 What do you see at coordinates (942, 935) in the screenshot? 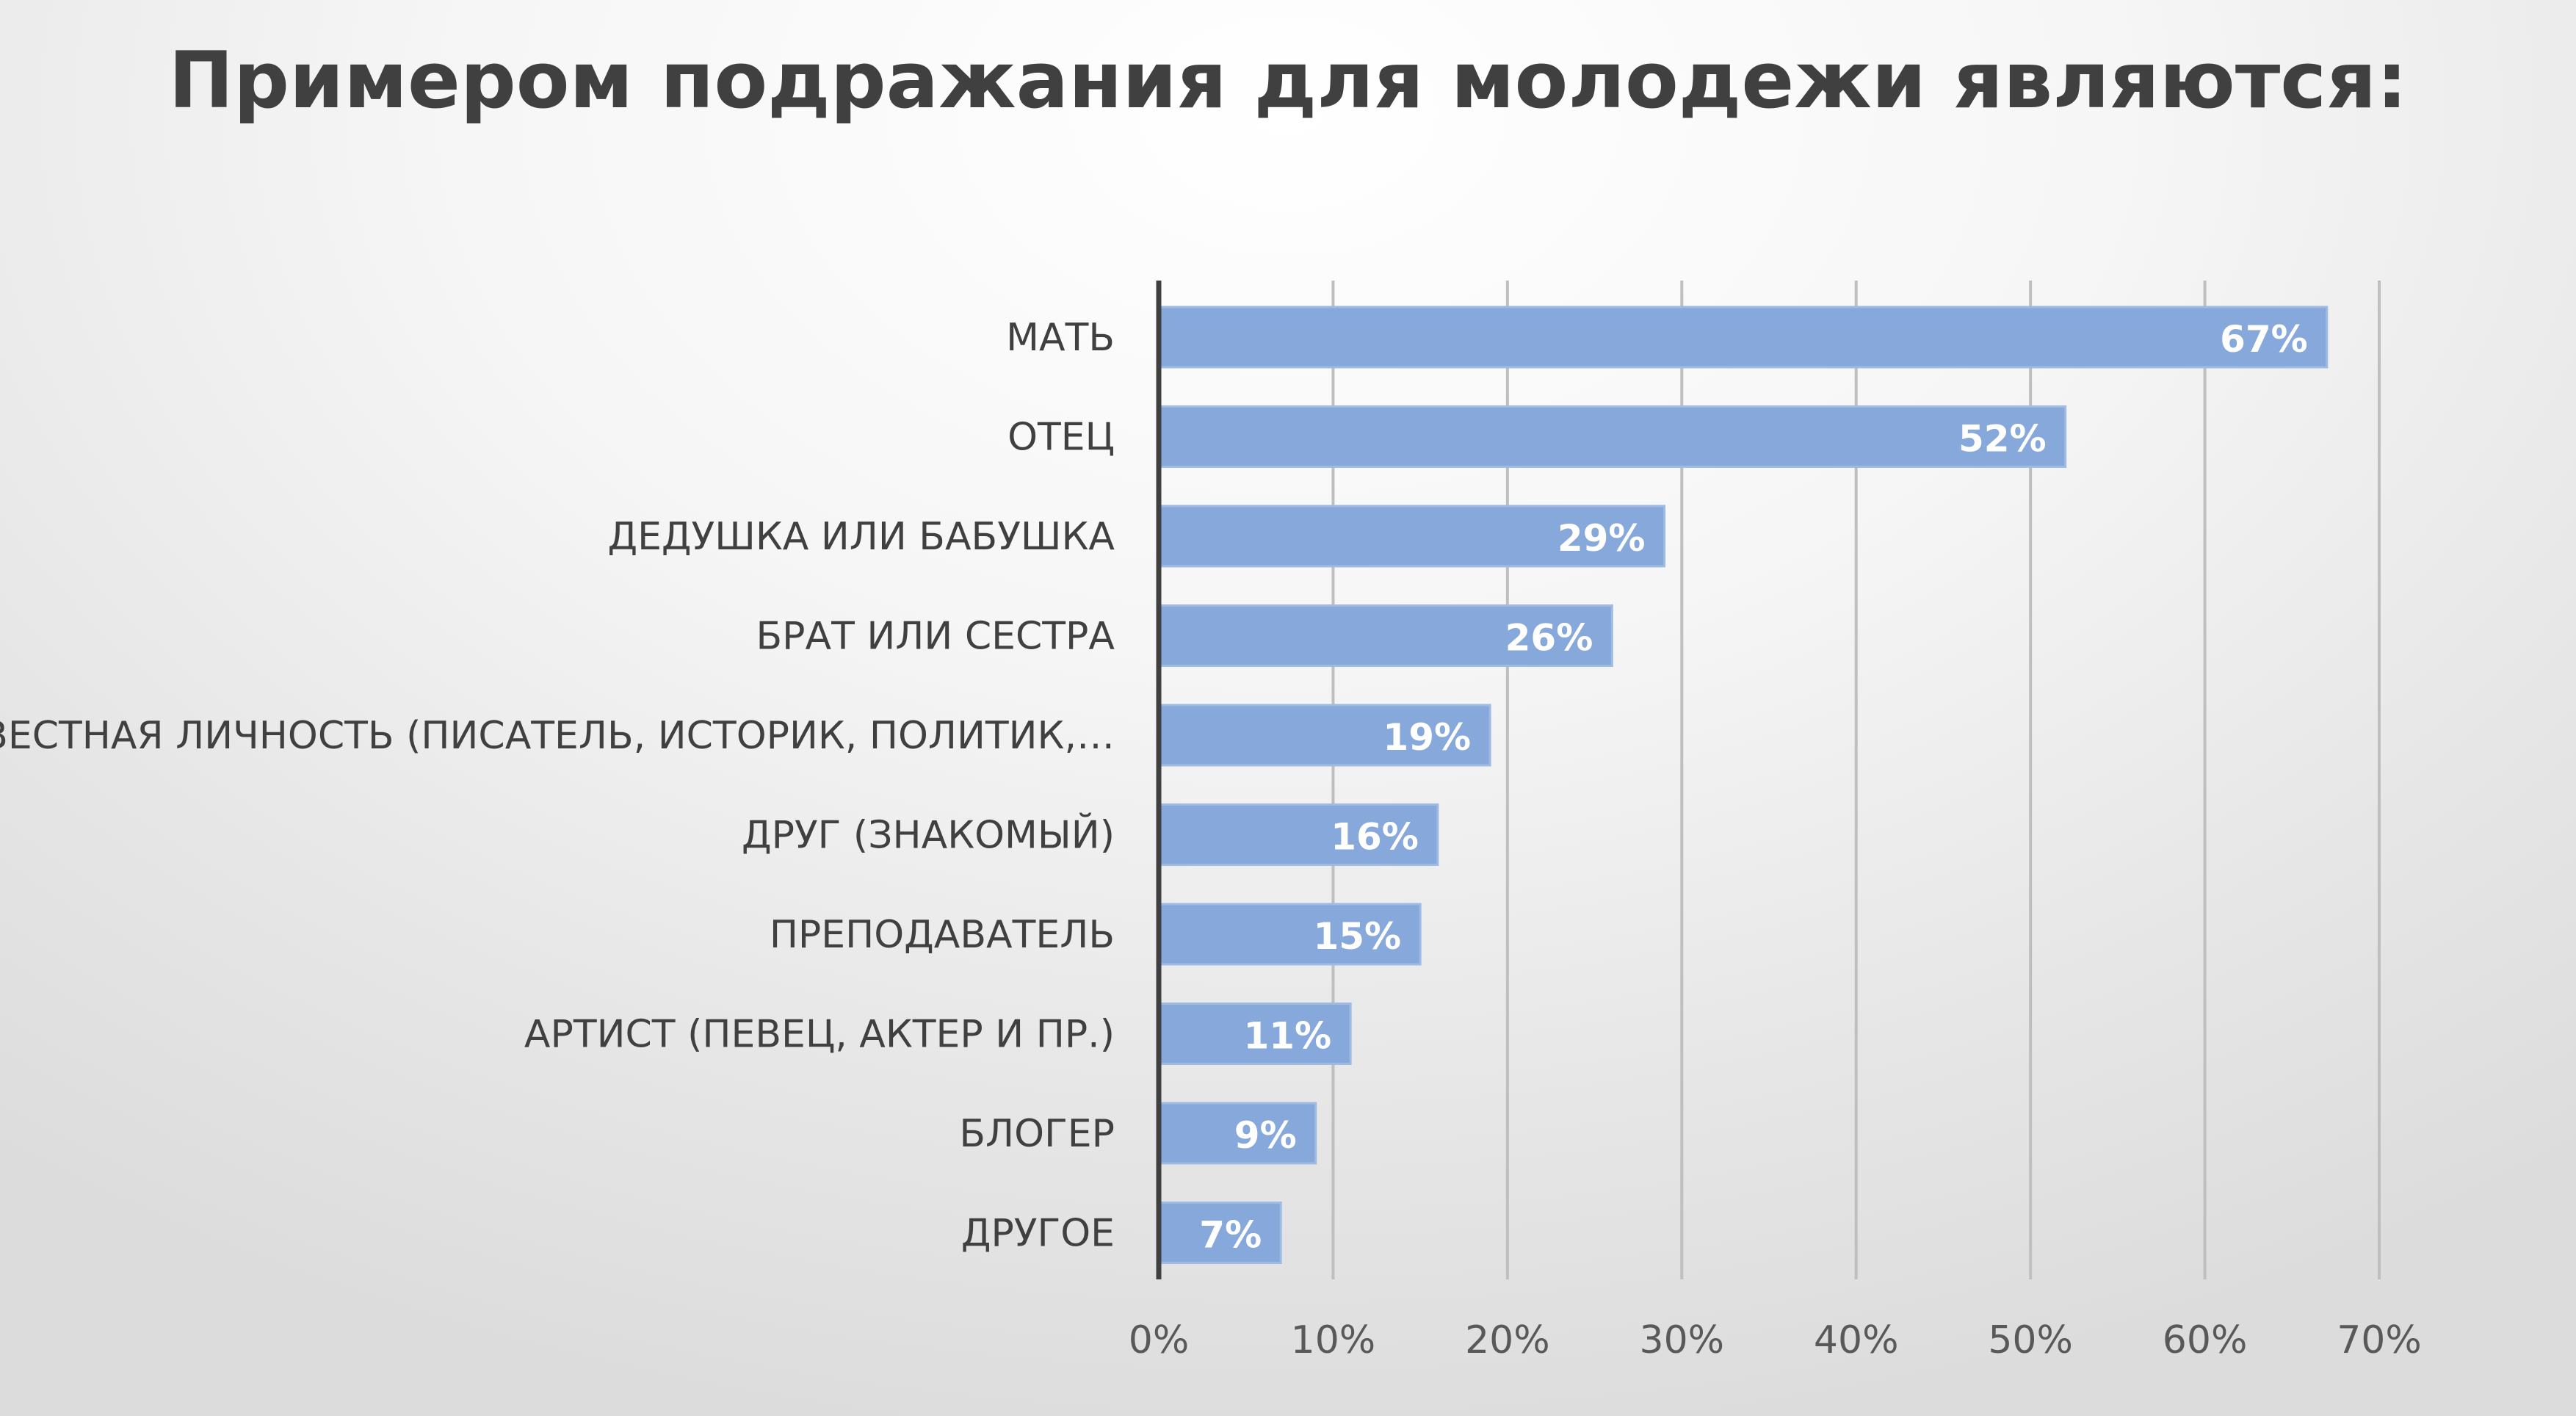
I see `category-label: ПРЕПОДАВАТЕЛЬ` at bounding box center [942, 935].